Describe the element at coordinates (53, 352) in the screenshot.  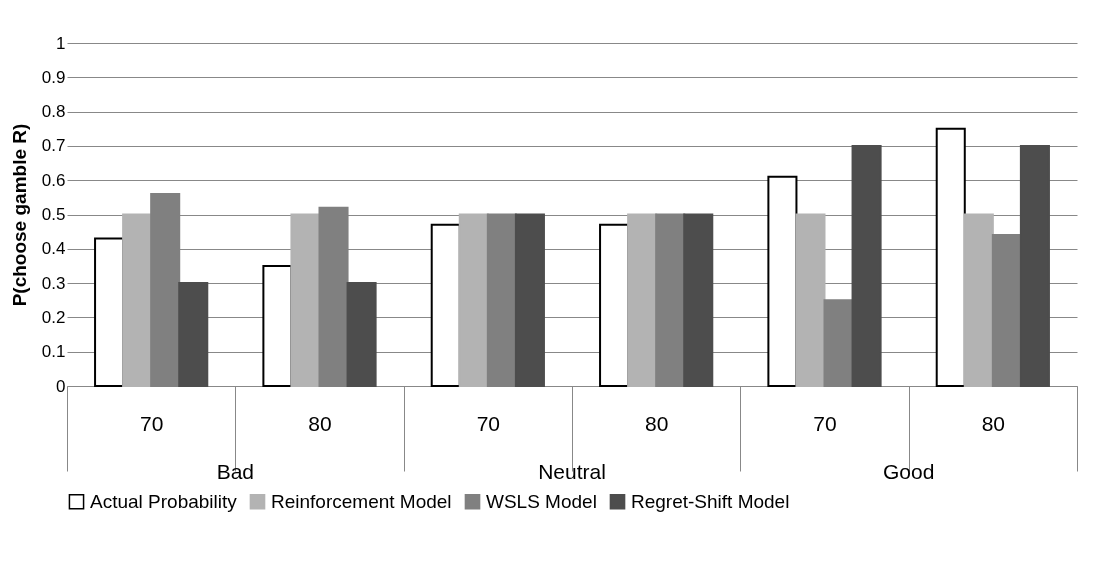
I see `y-tick-label: 0.1` at that location.